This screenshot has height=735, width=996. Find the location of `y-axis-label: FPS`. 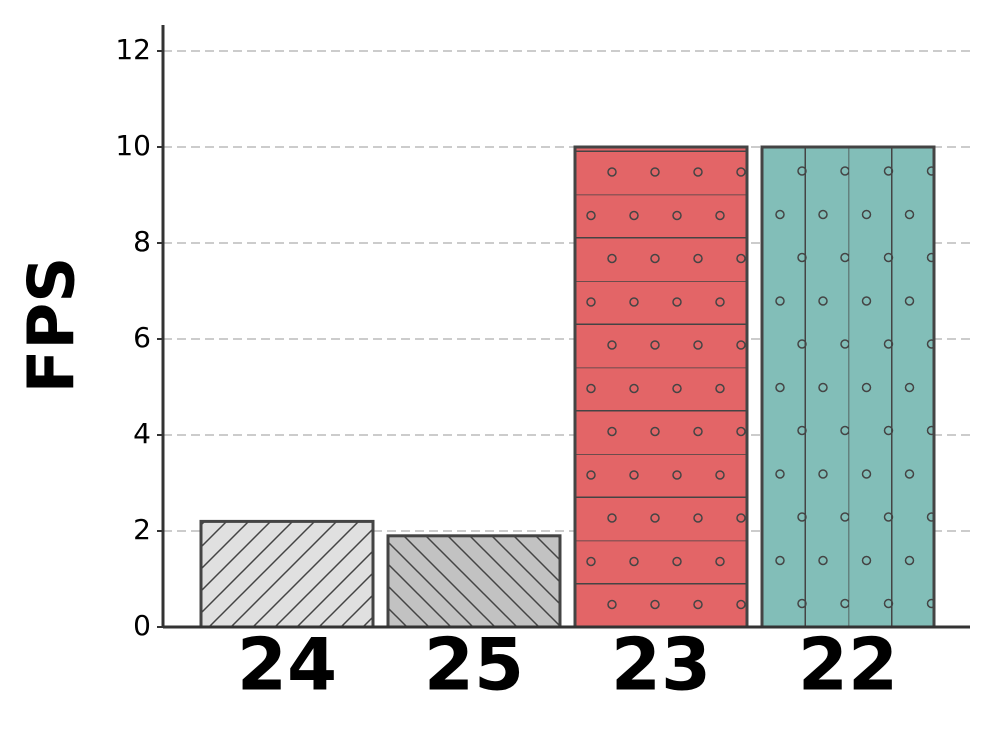

y-axis-label: FPS is located at coordinates (53, 325).